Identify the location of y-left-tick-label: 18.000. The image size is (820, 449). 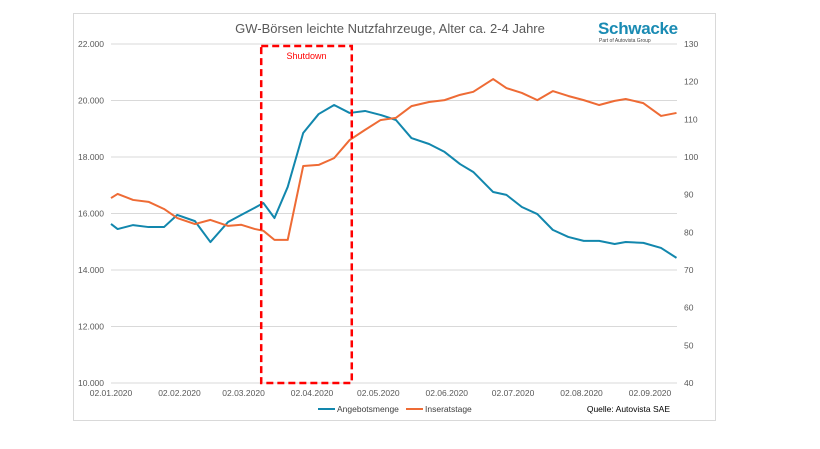
(91, 157).